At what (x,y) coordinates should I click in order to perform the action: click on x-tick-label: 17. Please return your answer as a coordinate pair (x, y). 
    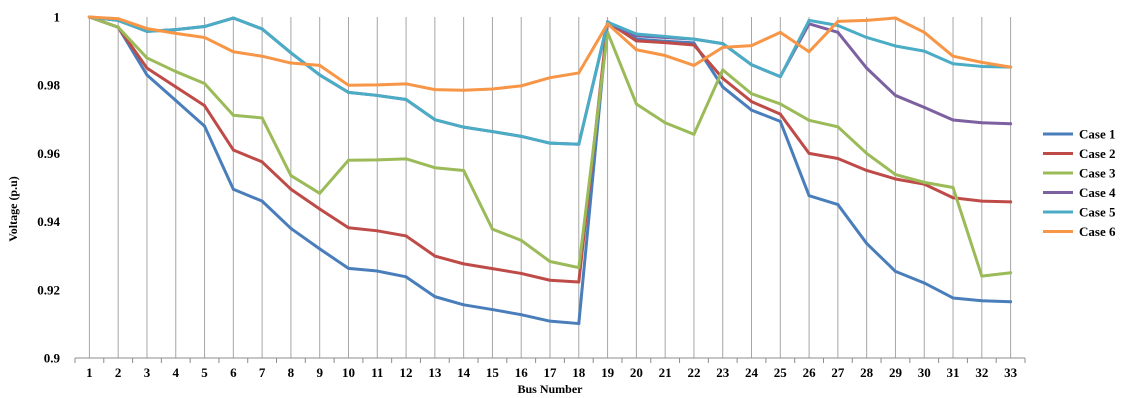
    Looking at the image, I should click on (551, 372).